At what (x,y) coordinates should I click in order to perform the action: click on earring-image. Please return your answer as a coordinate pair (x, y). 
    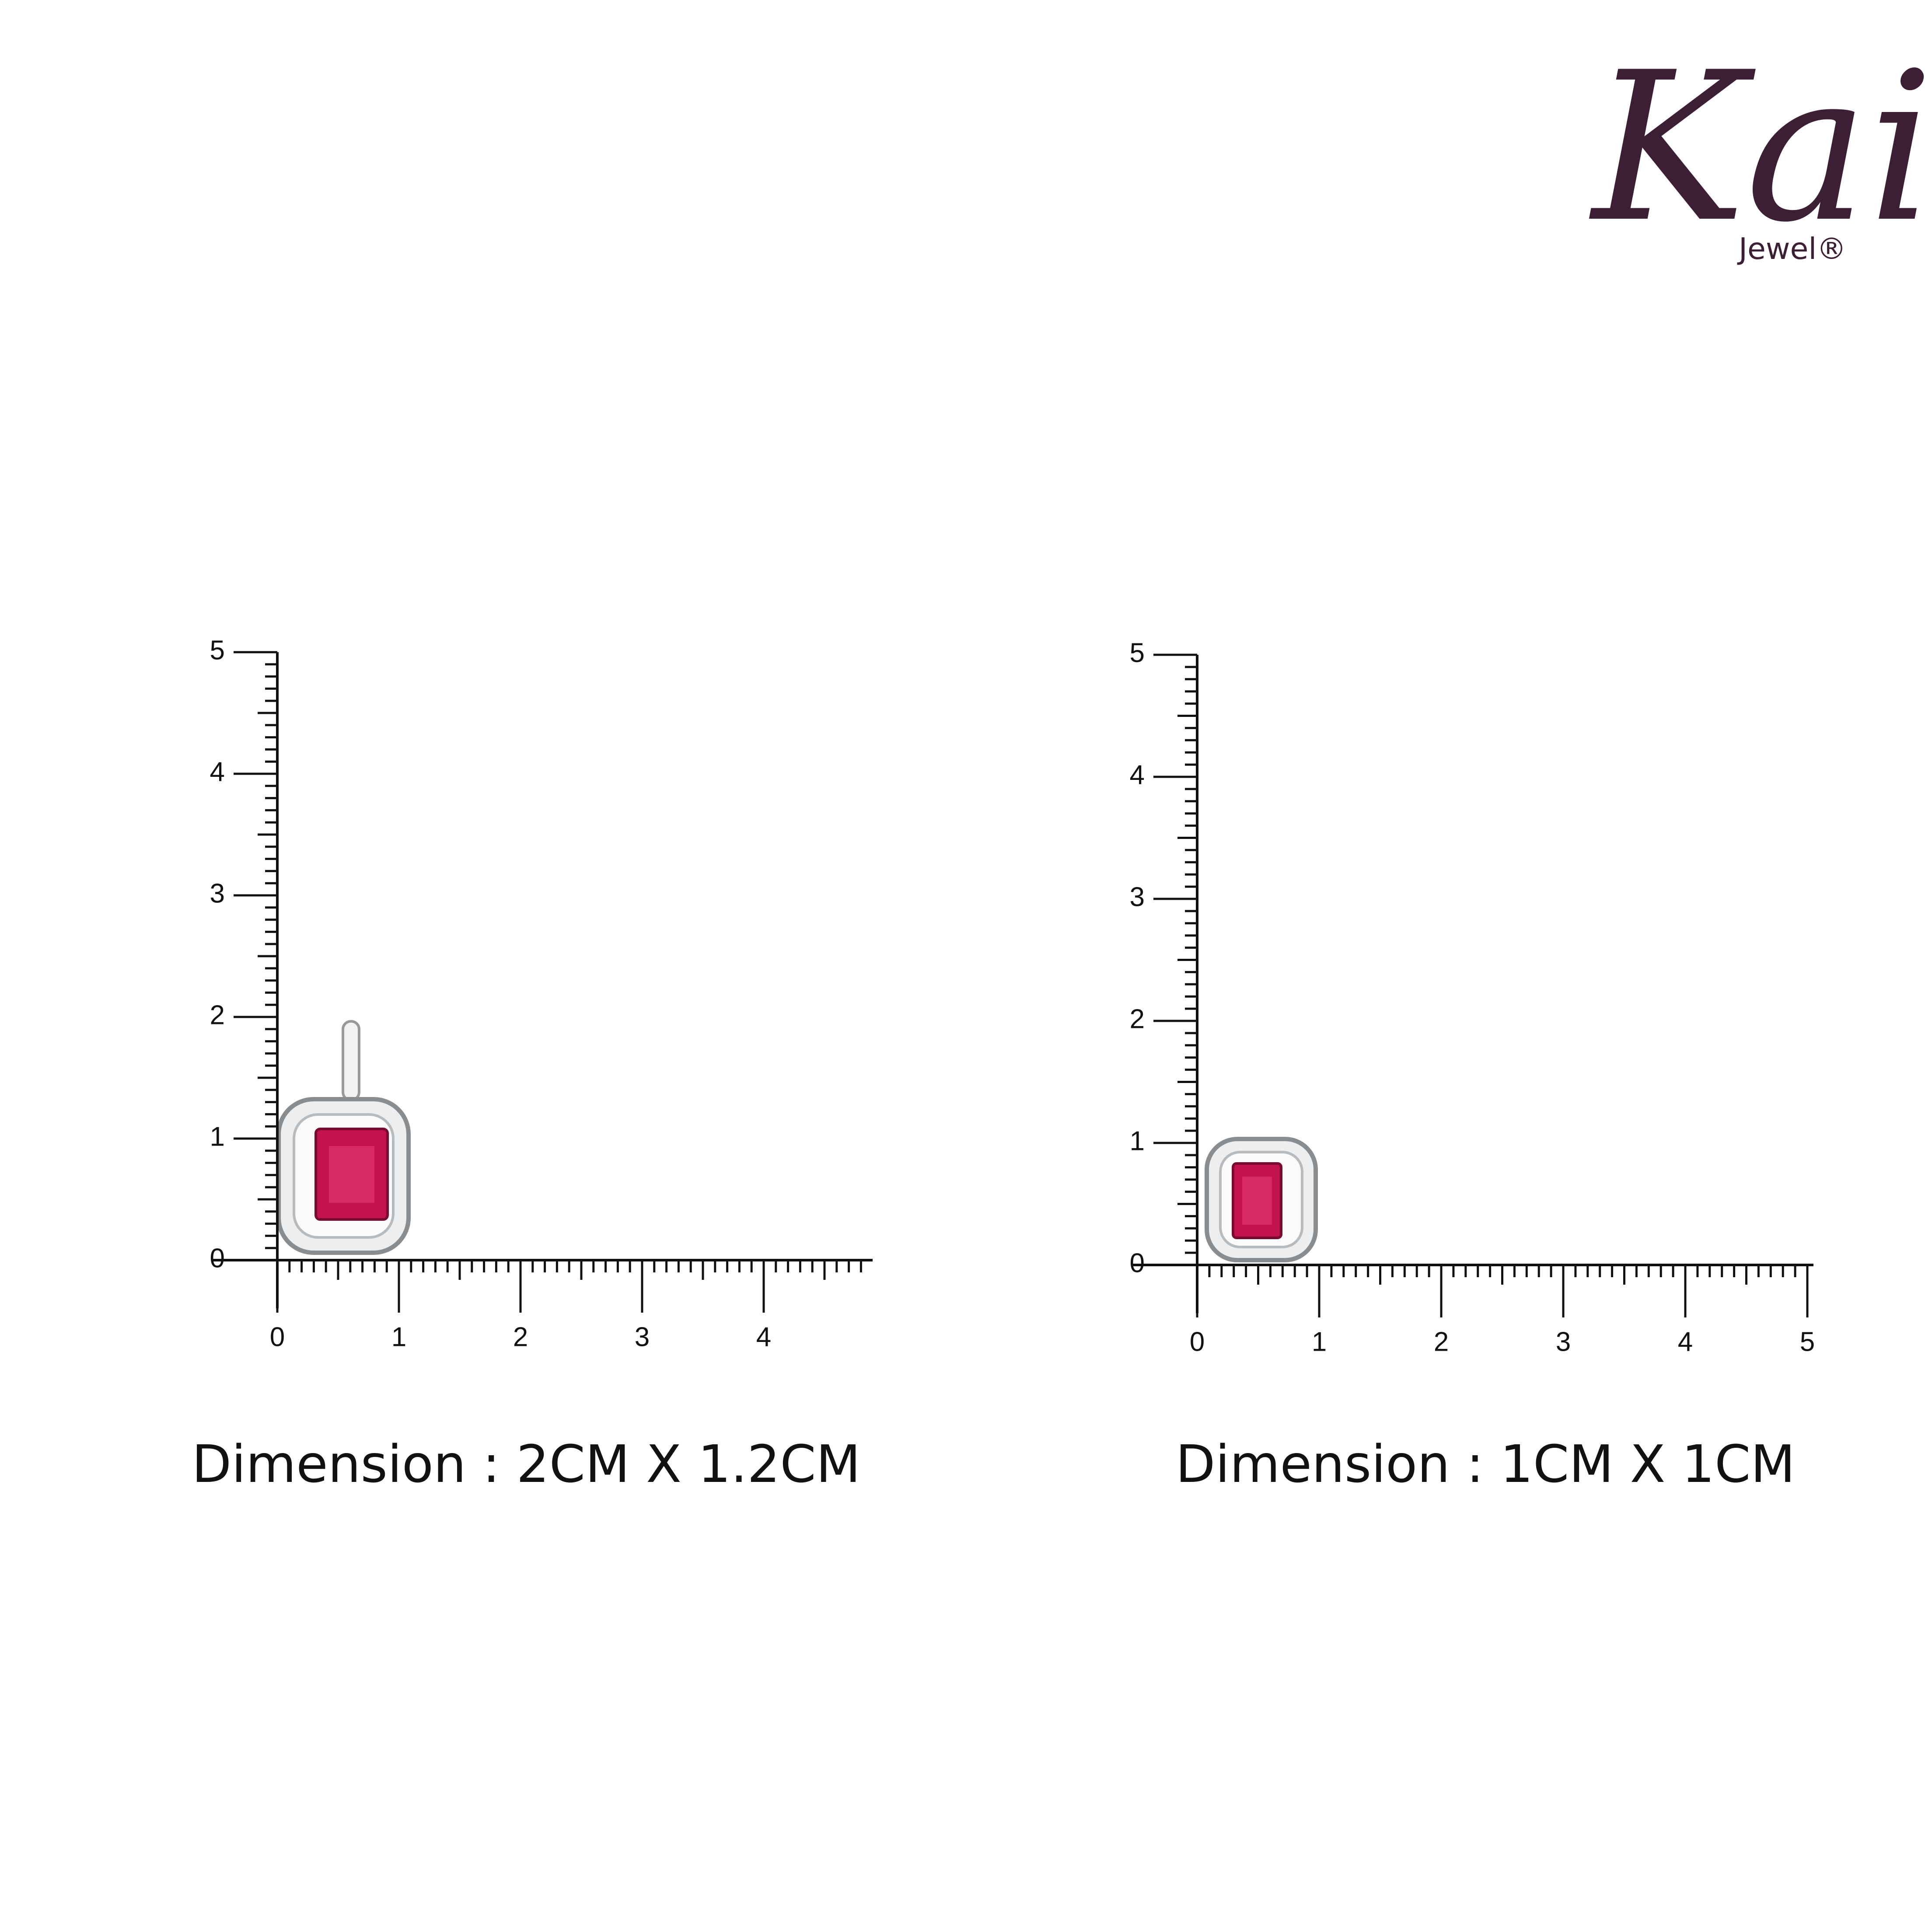
    Looking at the image, I should click on (1261, 1200).